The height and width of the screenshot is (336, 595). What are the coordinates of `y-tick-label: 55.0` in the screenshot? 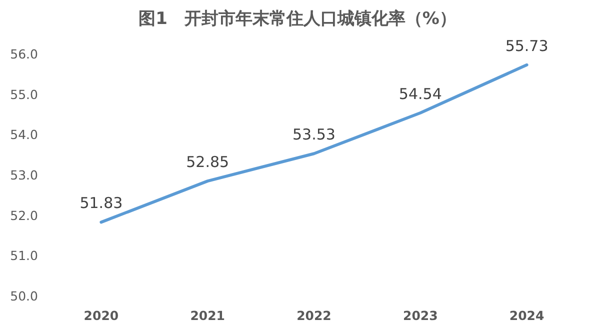 It's located at (24, 94).